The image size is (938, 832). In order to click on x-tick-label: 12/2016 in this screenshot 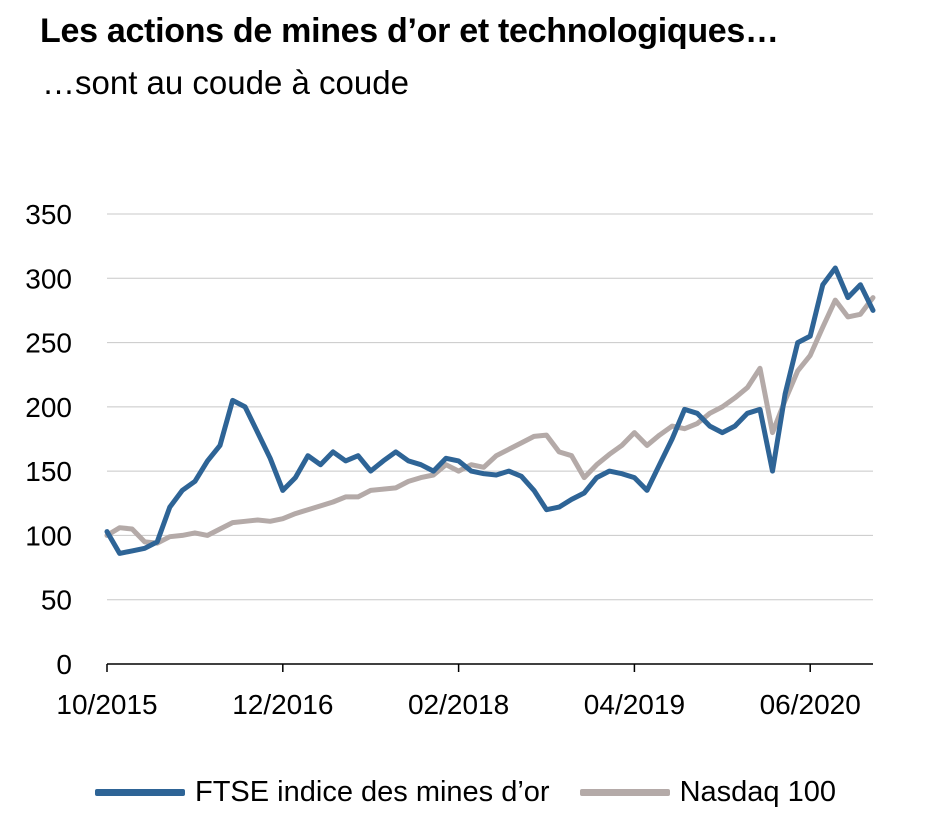, I will do `click(282, 704)`.